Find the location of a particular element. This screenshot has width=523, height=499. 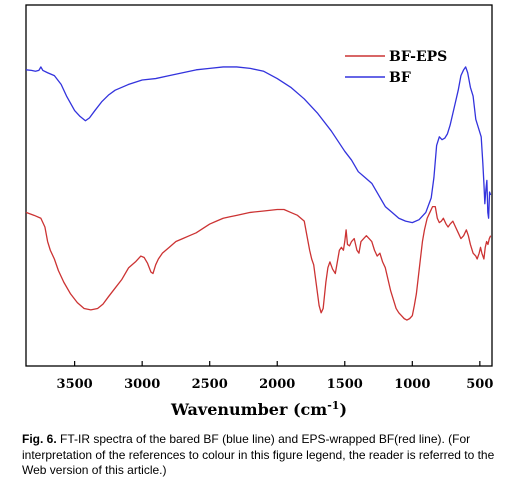

x-tick-label-3000: 3000 is located at coordinates (142, 384).